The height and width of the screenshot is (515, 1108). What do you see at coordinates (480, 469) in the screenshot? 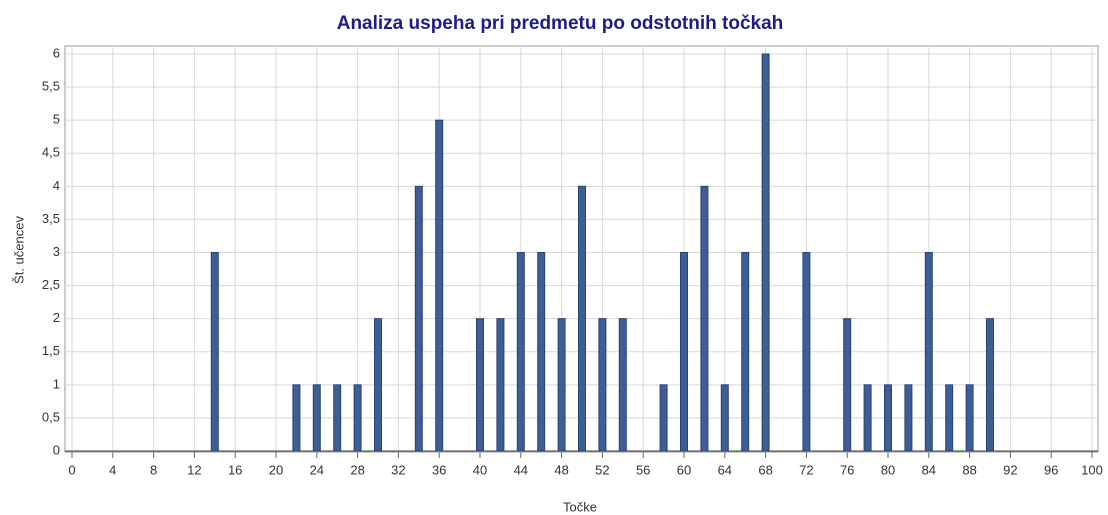
I see `x-tick-label: 40` at bounding box center [480, 469].